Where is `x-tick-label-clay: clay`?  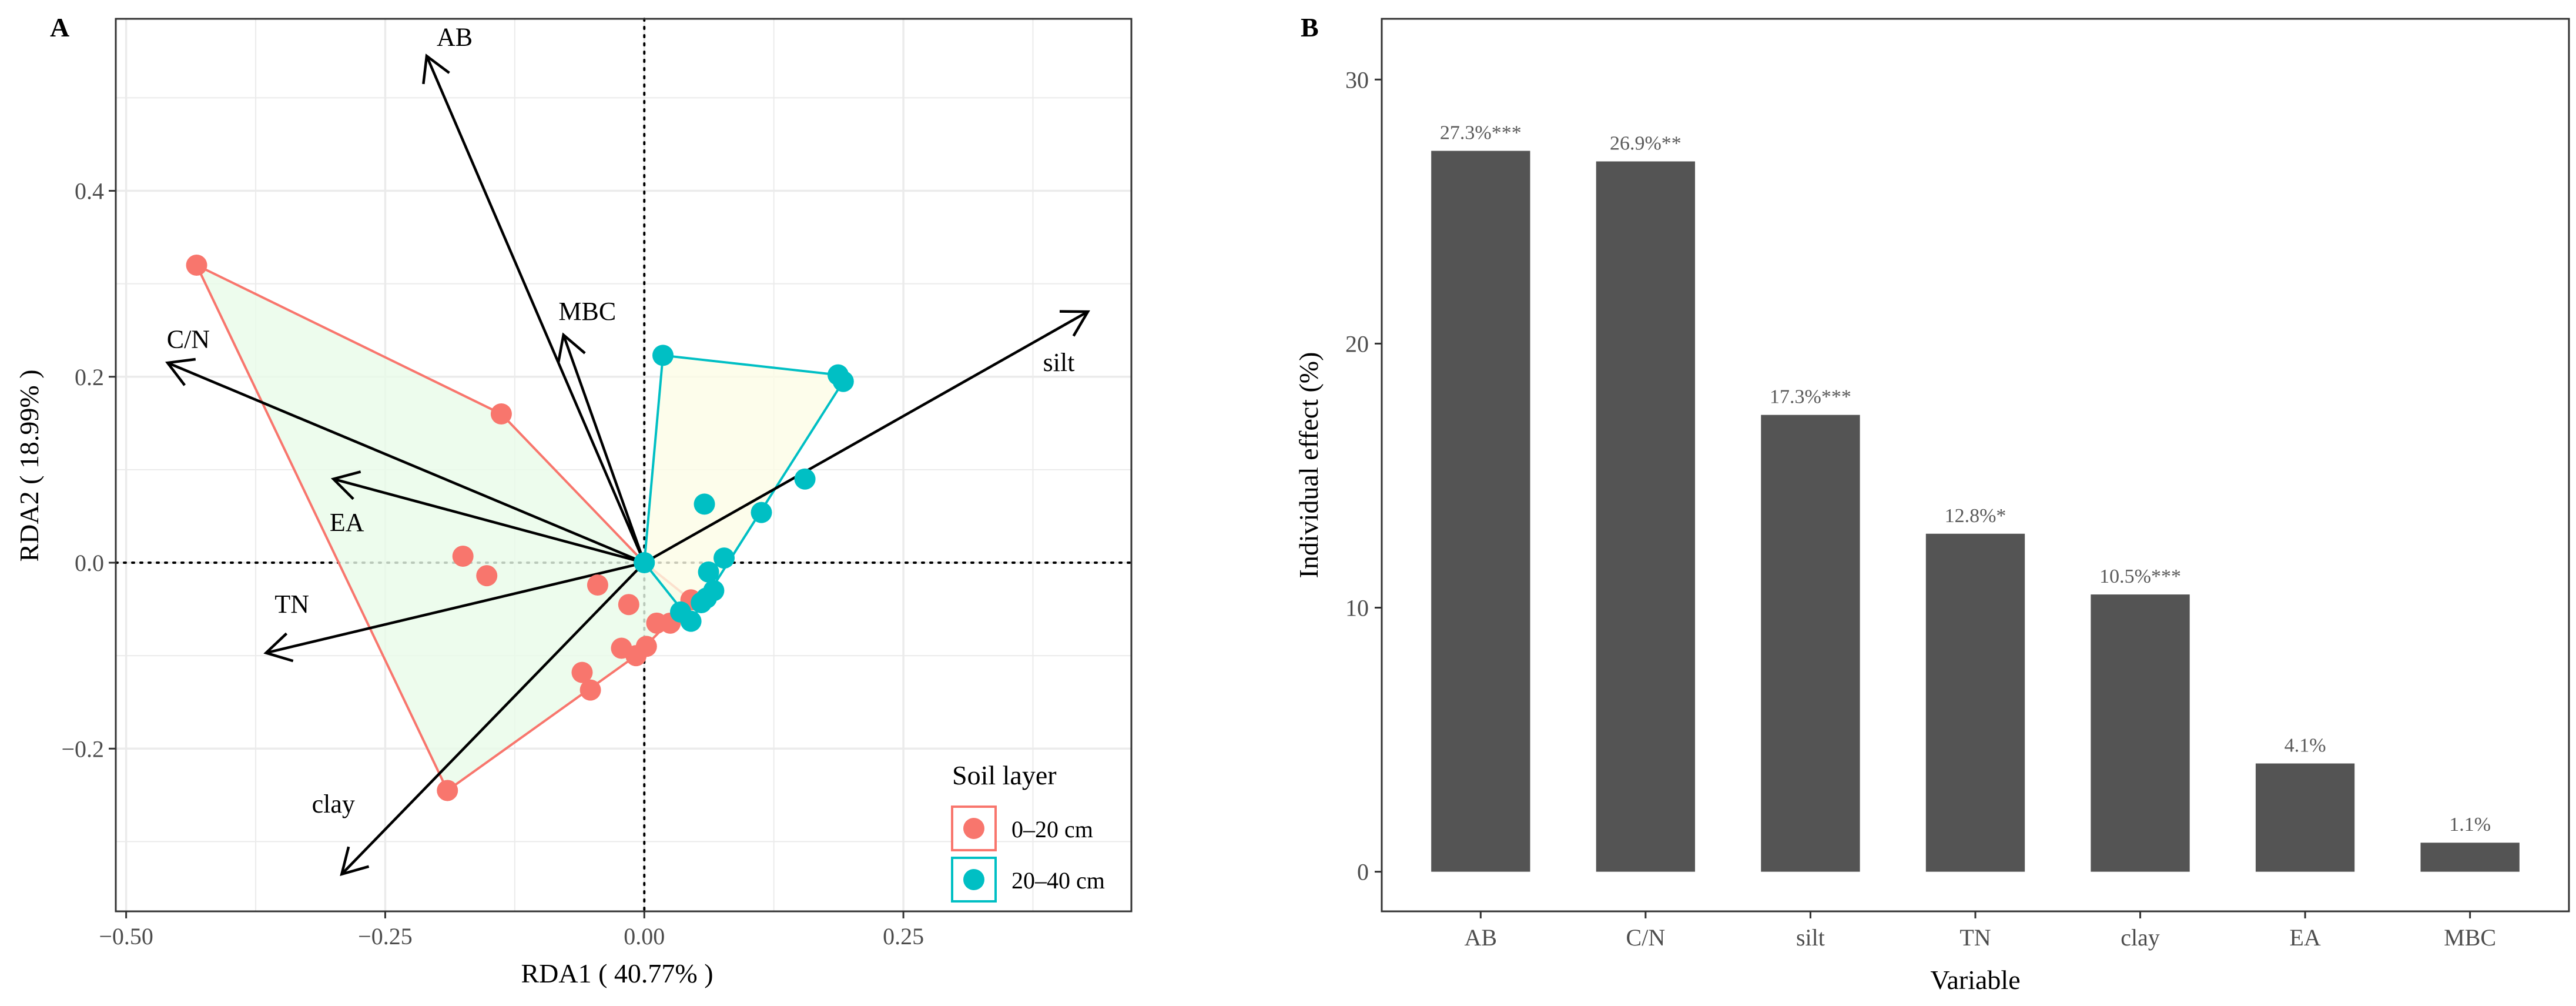
x-tick-label-clay: clay is located at coordinates (2140, 937).